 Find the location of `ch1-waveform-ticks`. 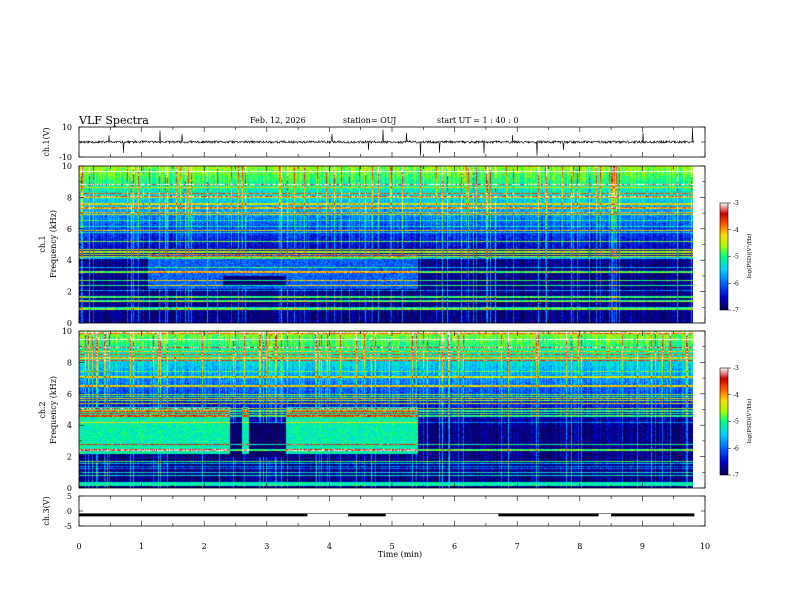

ch1-waveform-ticks is located at coordinates (392, 142).